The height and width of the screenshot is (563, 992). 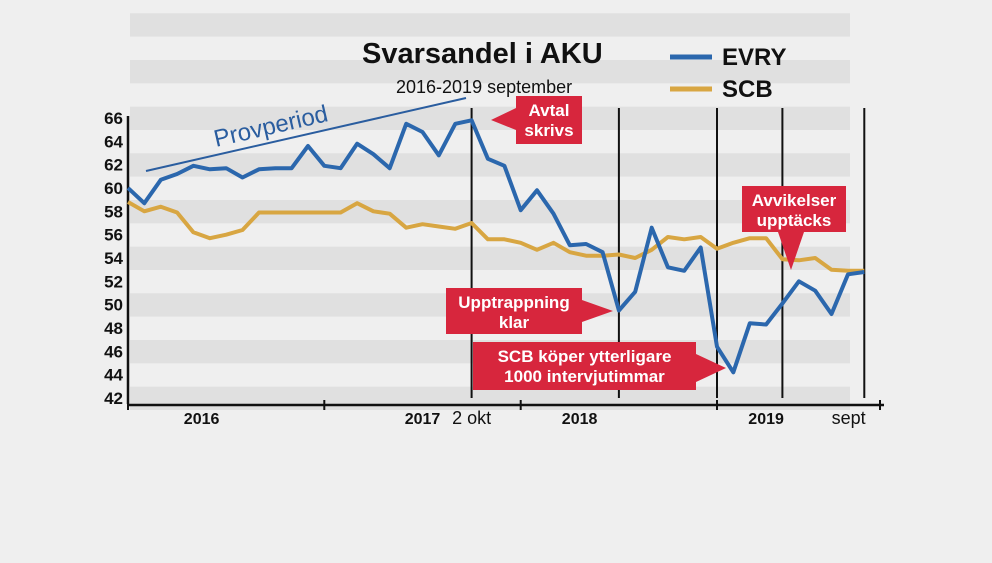 What do you see at coordinates (113, 235) in the screenshot?
I see `y-tick-label: 56` at bounding box center [113, 235].